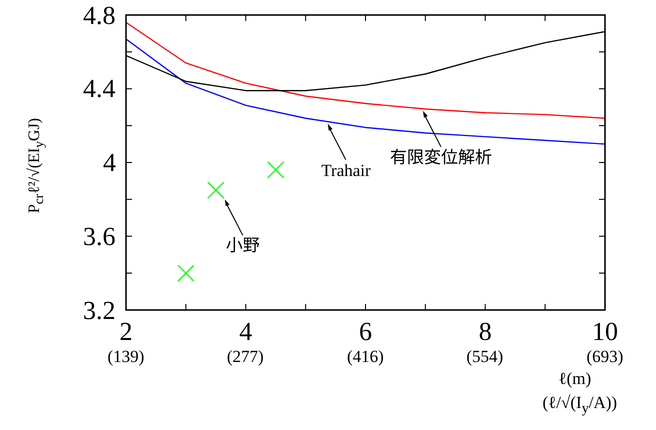 The image size is (656, 430). Describe the element at coordinates (365, 331) in the screenshot. I see `x-tick-label: 6` at that location.